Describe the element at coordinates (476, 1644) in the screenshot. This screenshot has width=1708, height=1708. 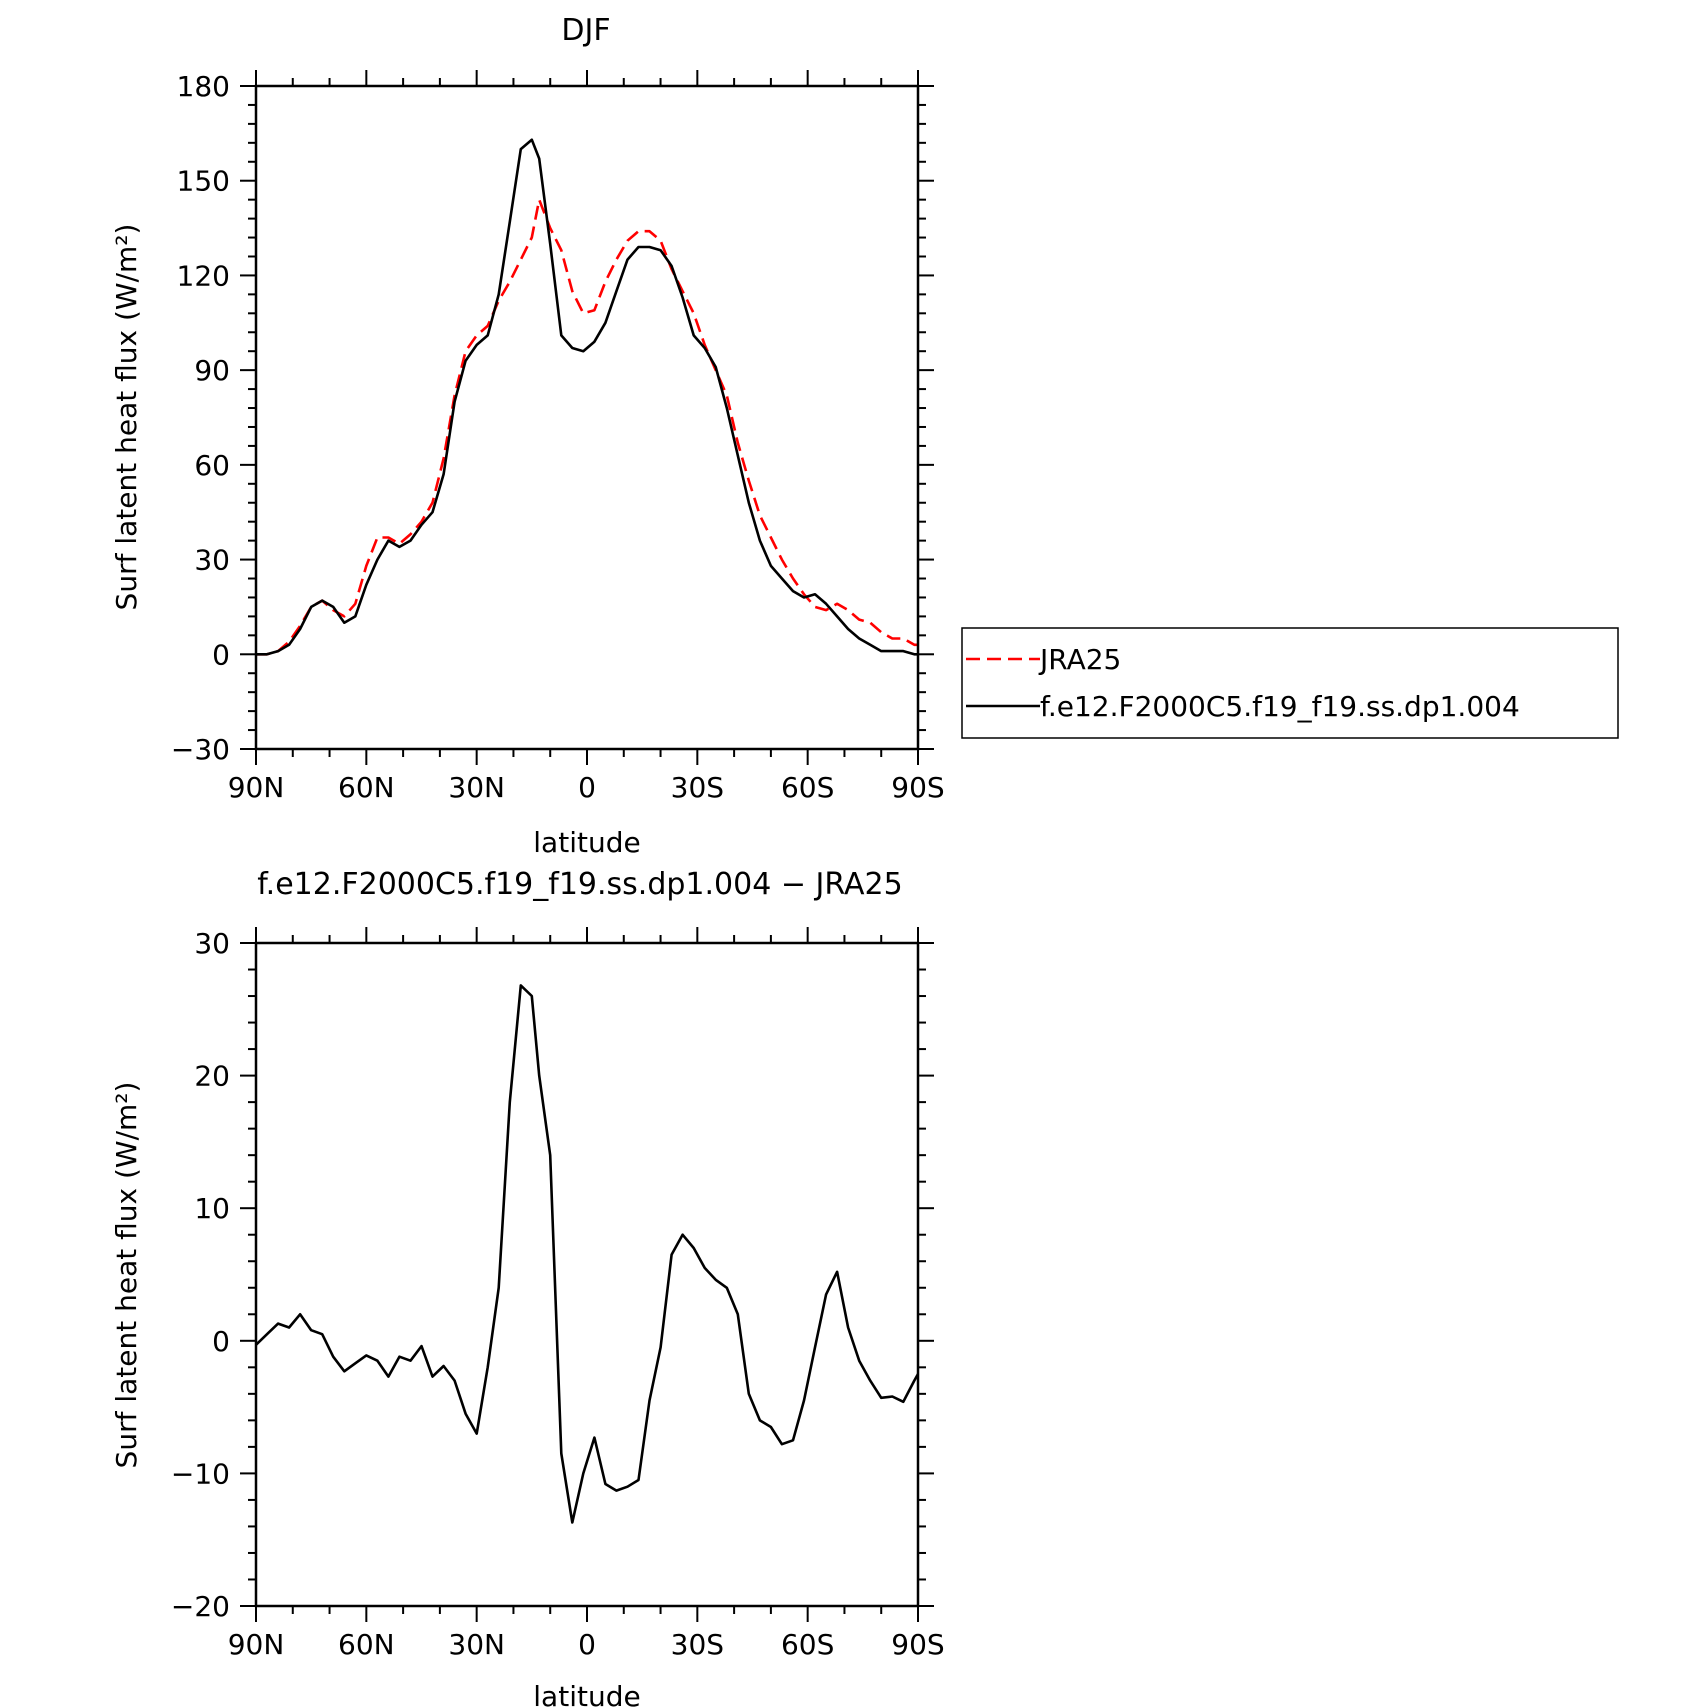
I see `bot-x-tick-label: 30N` at that location.